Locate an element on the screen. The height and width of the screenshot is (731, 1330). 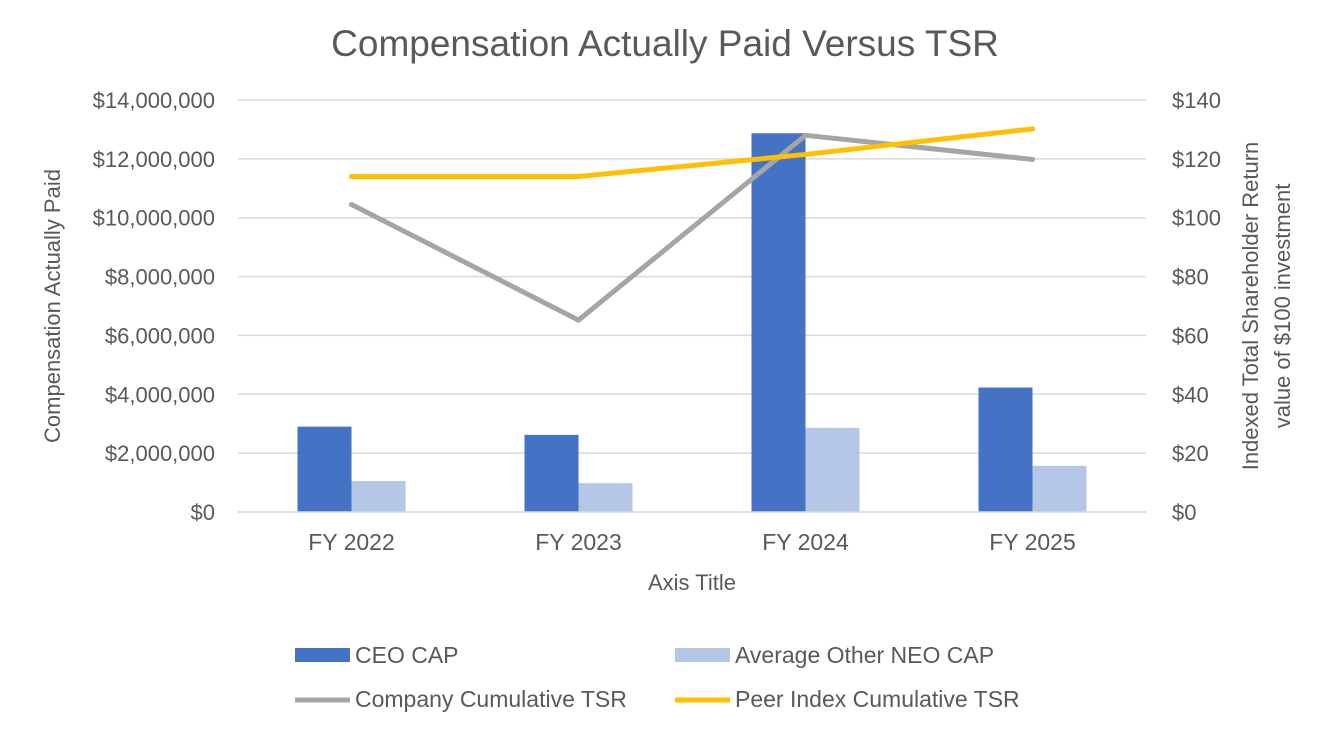
point-company-cumulative-tsr-fy-2022 is located at coordinates (351, 204).